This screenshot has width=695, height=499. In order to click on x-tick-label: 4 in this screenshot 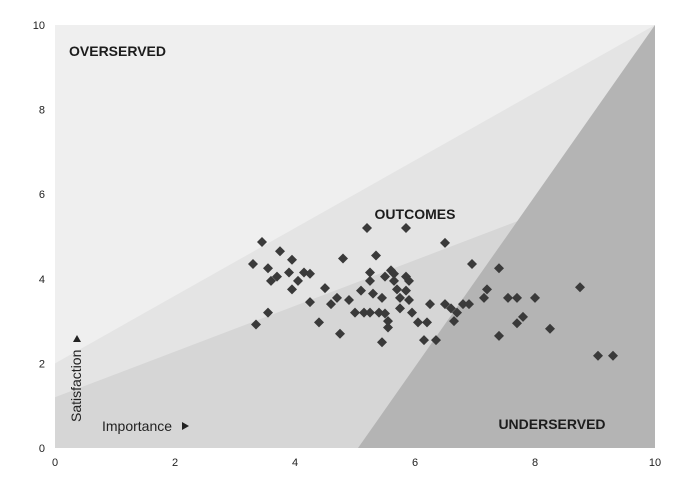, I will do `click(295, 463)`.